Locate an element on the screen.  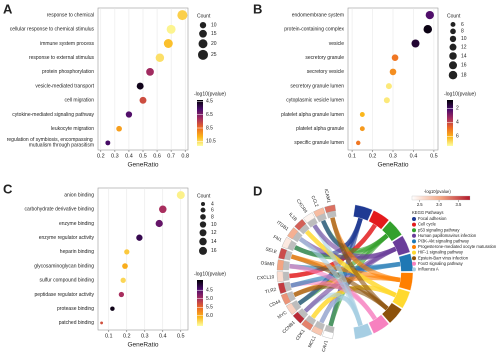
y-tick-label: cell migration is located at coordinates (80, 101).